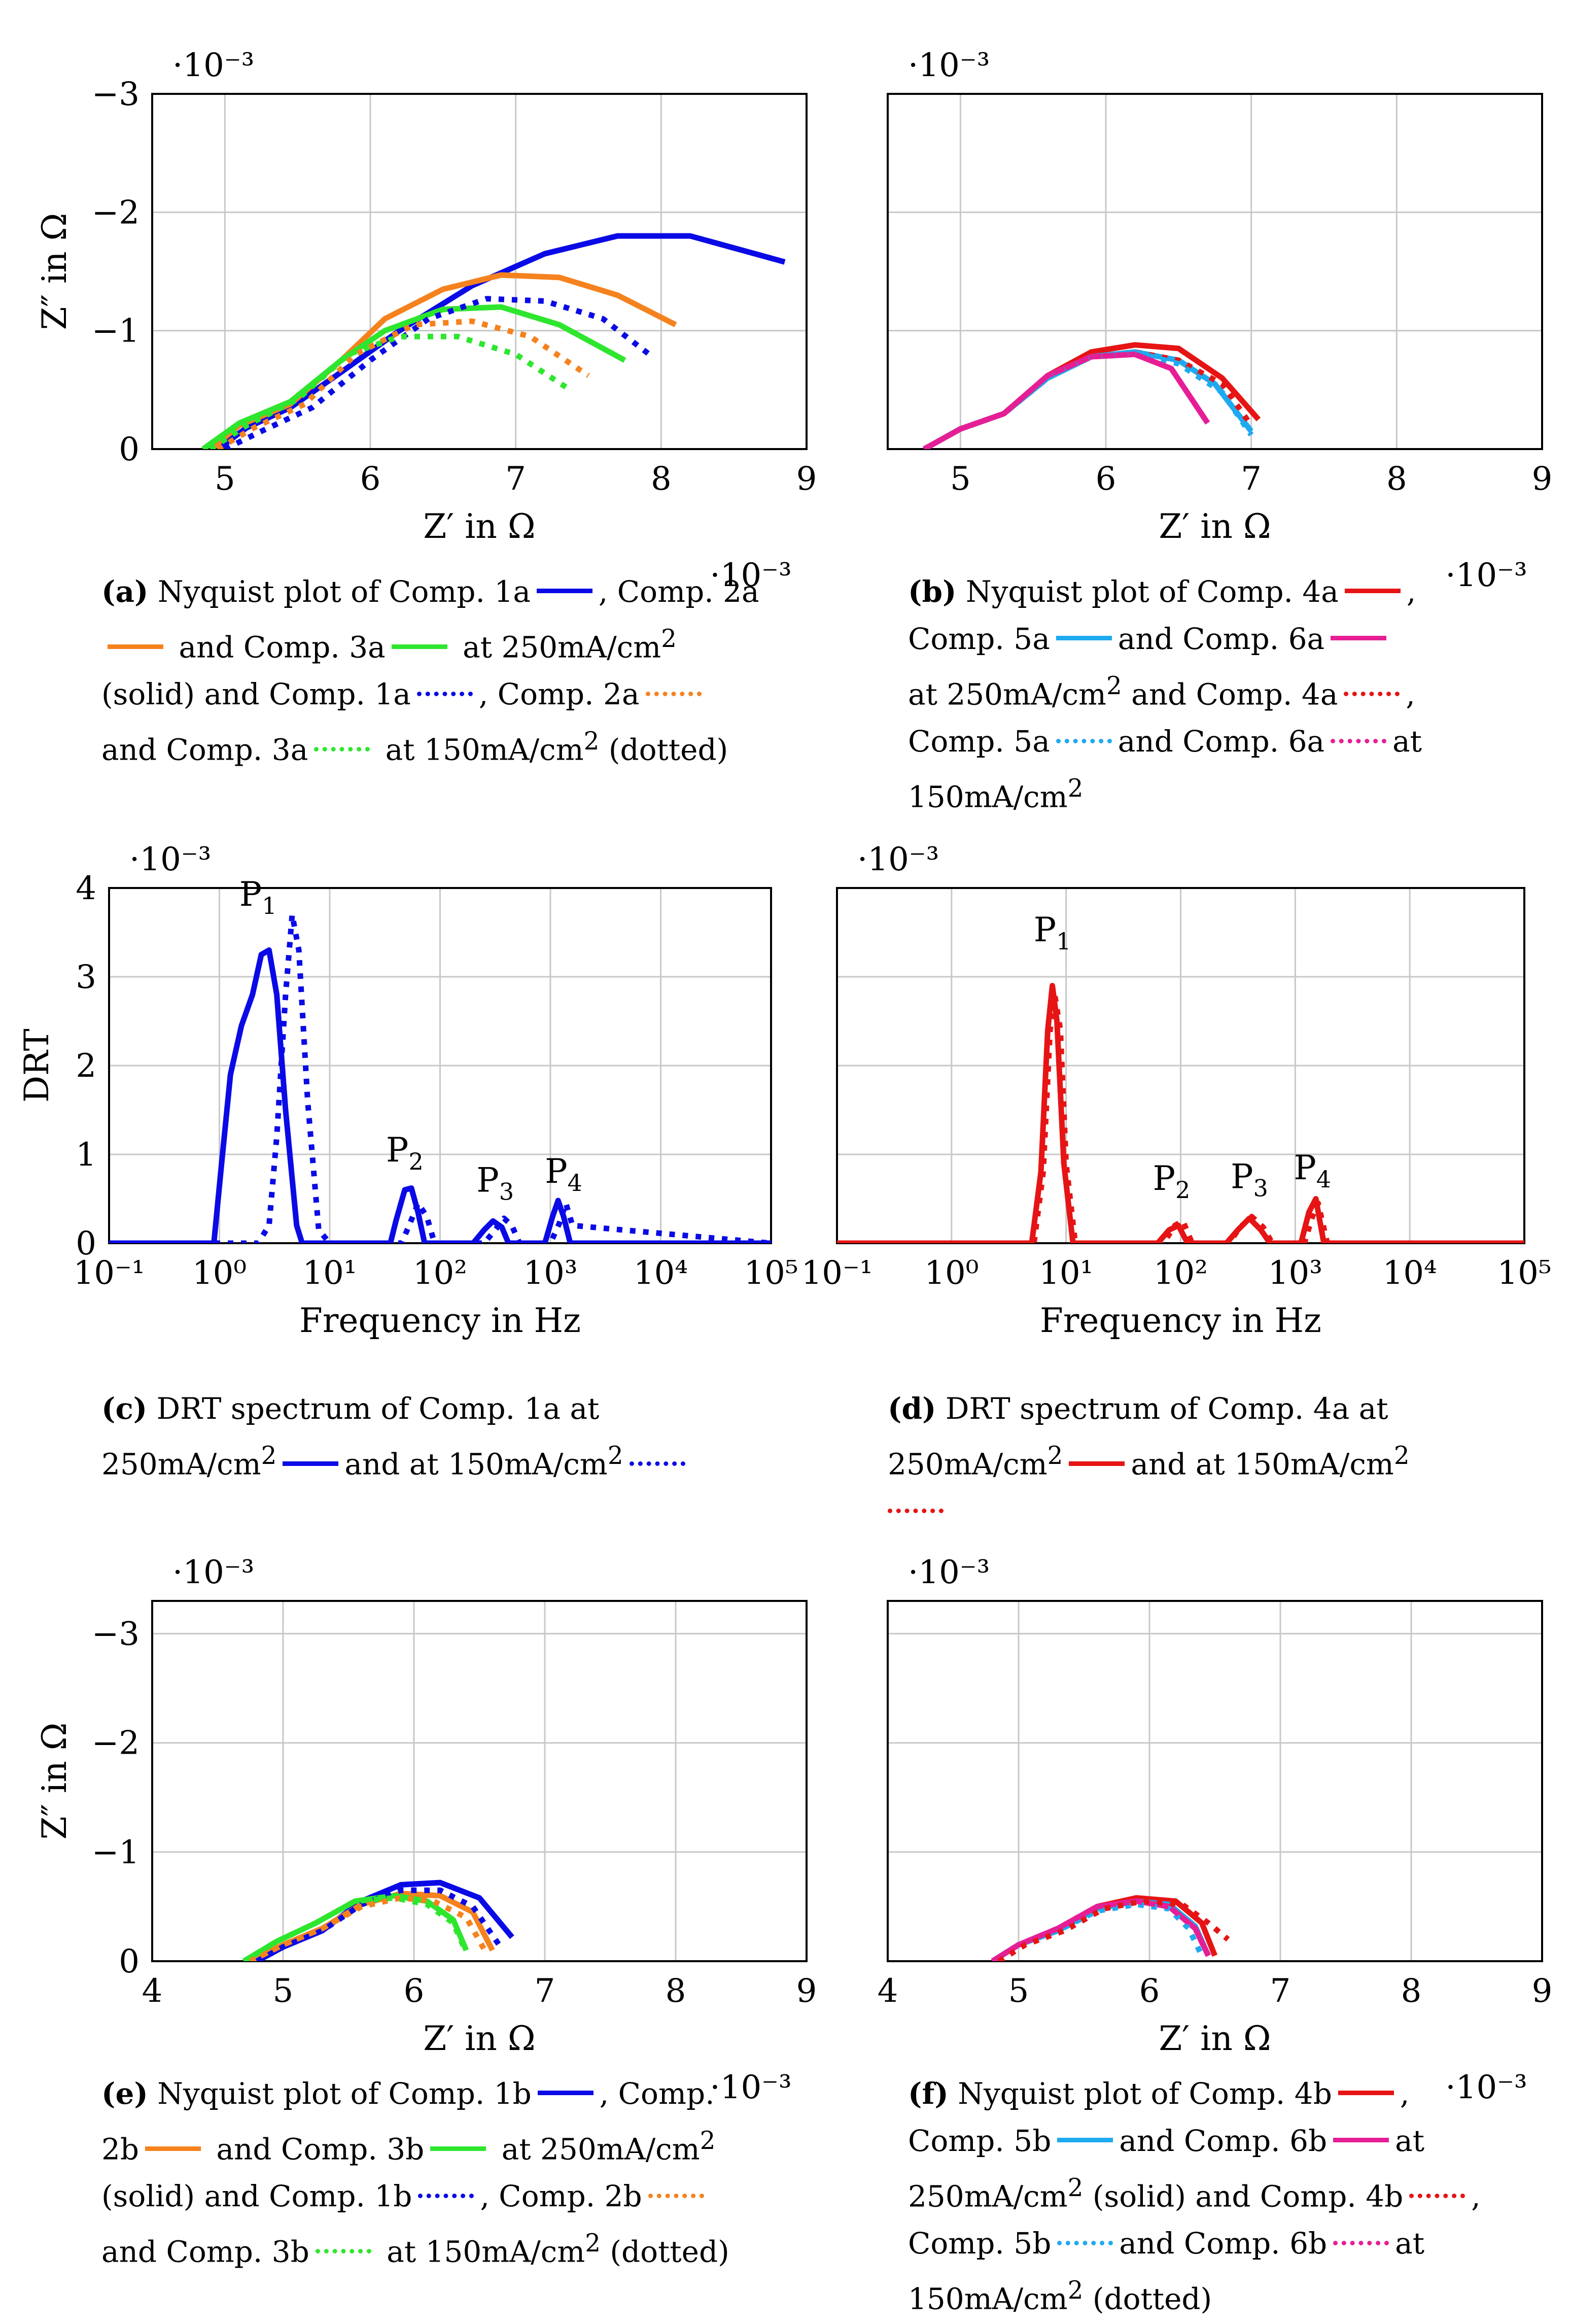 The image size is (1571, 2324). I want to click on caption-text: , Comp. 2b, so click(561, 2196).